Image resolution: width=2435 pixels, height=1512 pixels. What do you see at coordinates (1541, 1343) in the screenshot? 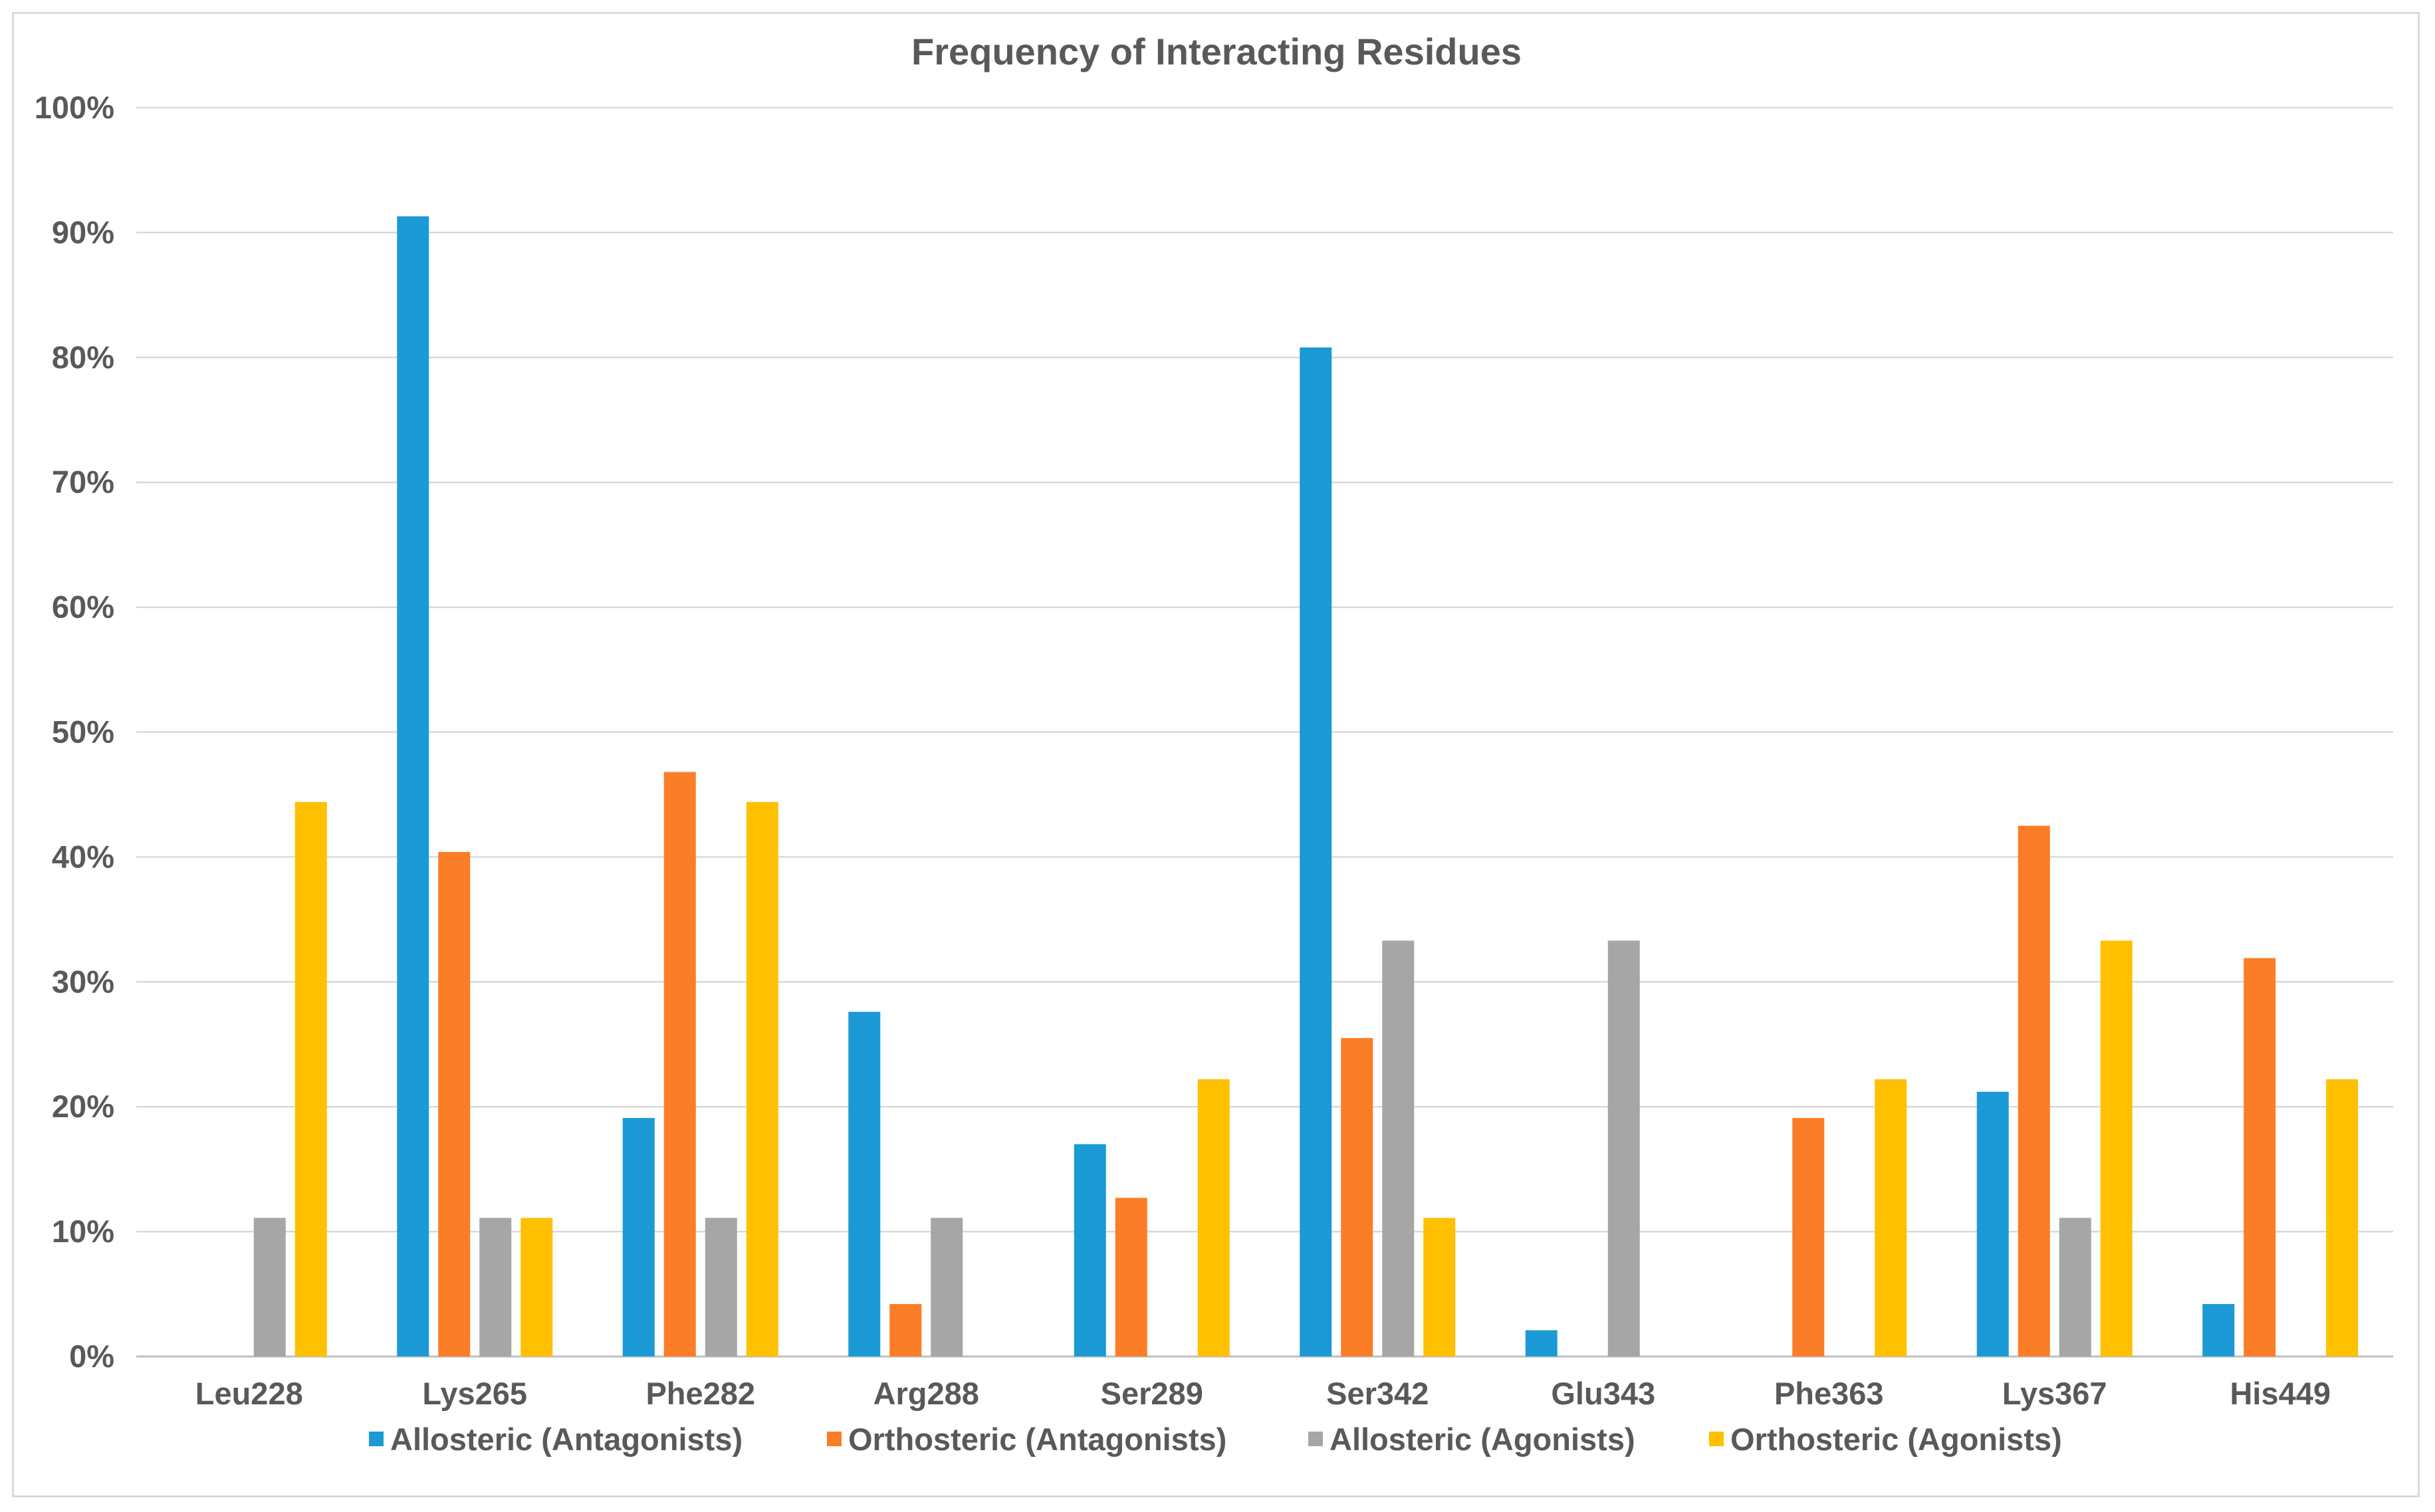
I see `bar-allosteric-antagonists-glu343` at bounding box center [1541, 1343].